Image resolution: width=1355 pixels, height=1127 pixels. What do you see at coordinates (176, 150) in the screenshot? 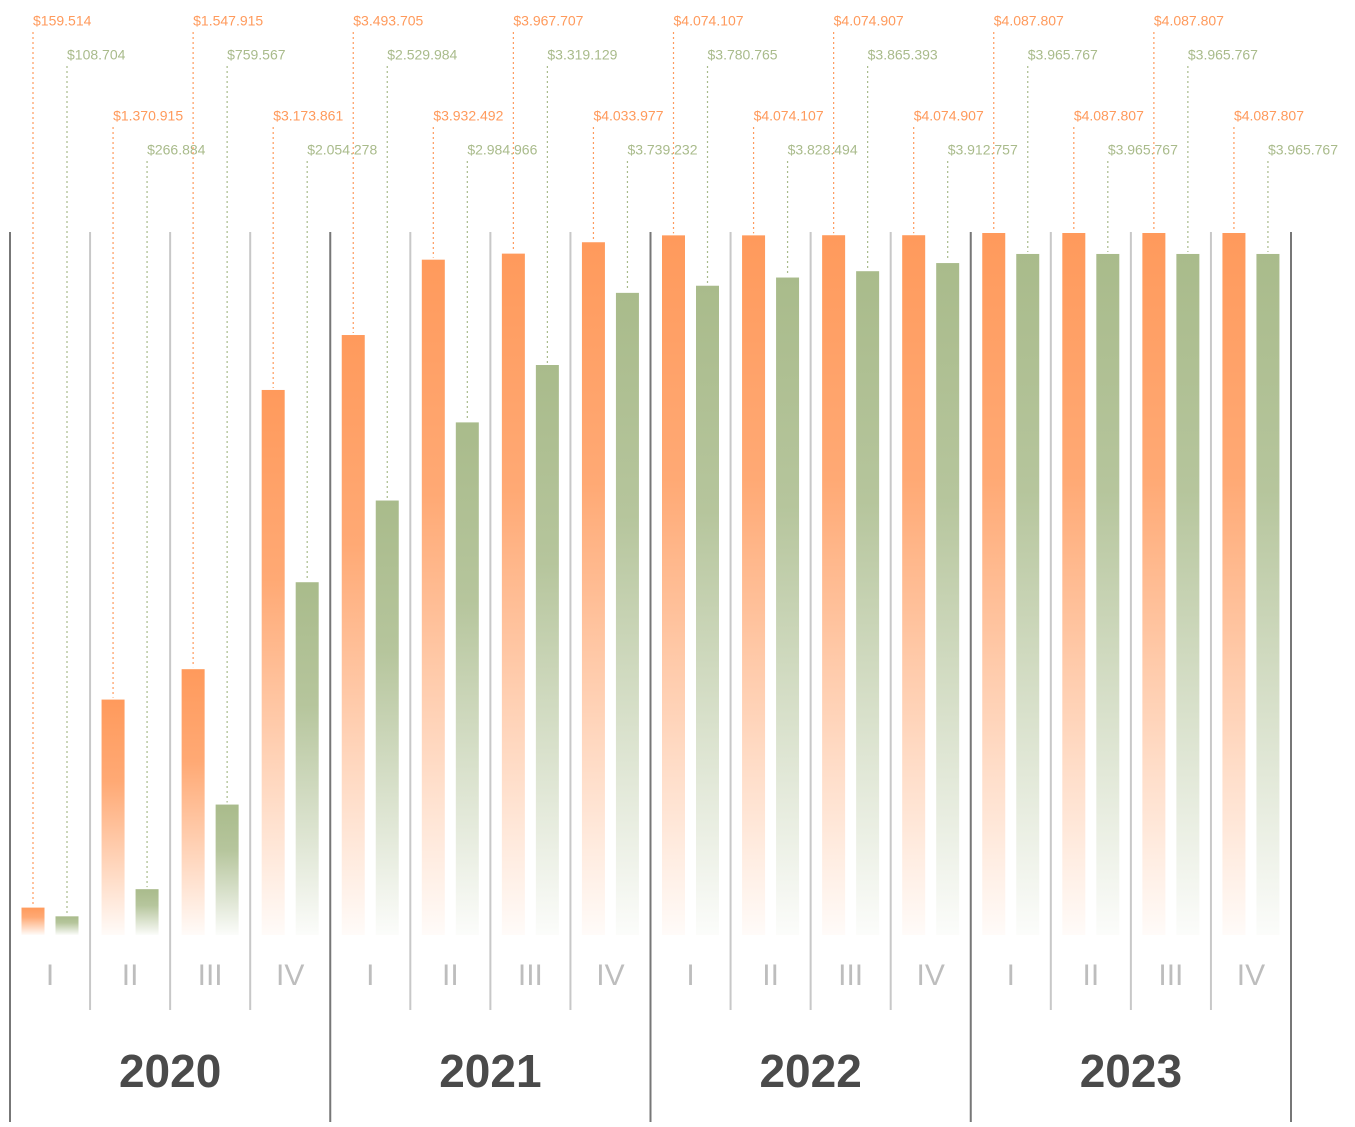
I see `value-label: $266.884` at bounding box center [176, 150].